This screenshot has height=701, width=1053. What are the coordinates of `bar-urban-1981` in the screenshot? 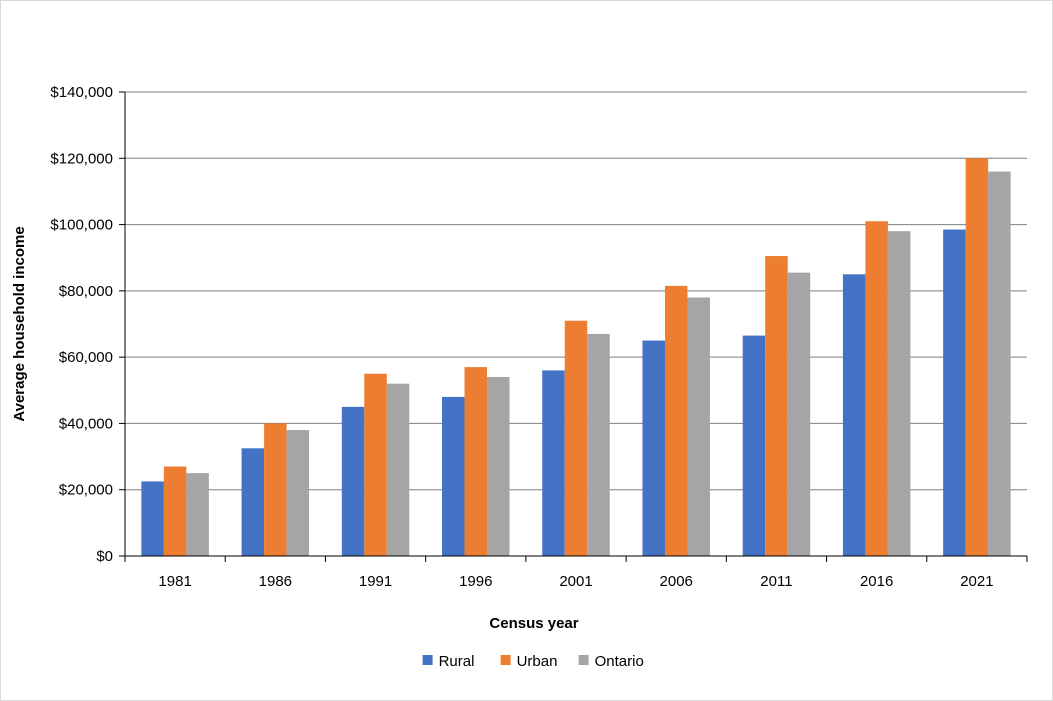 It's located at (175, 511).